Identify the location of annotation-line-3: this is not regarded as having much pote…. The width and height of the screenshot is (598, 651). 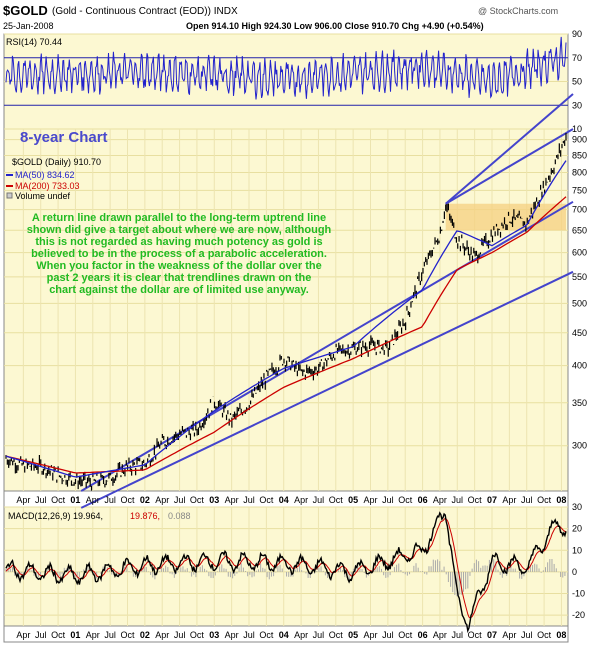
(178, 242).